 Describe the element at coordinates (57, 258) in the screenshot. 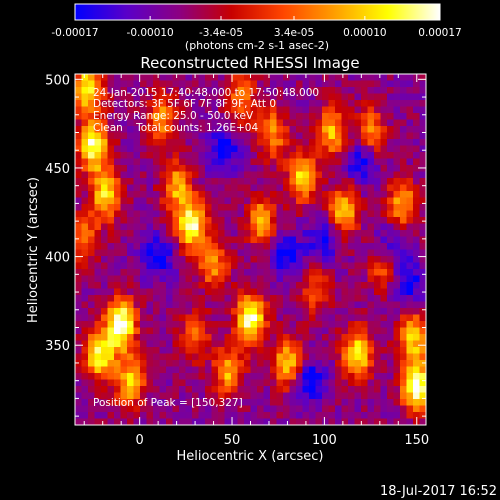

I see `y-tick-label: 400` at that location.